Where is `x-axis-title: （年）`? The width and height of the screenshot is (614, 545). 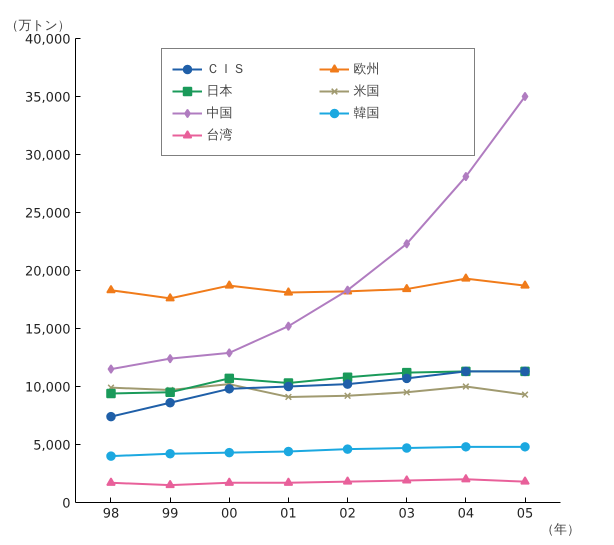 x-axis-title: （年） is located at coordinates (560, 530).